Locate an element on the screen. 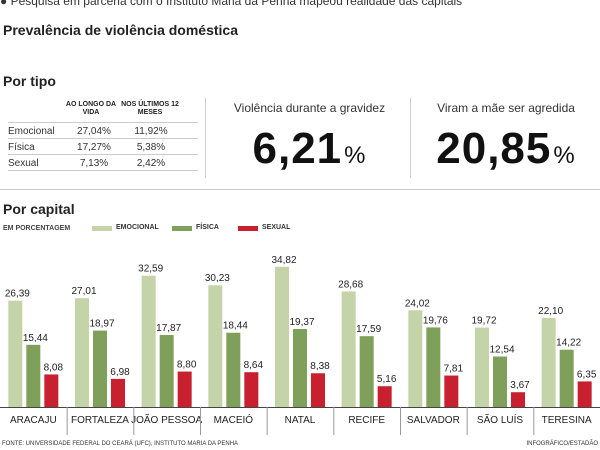 Image resolution: width=600 pixels, height=450 pixels. section-title-por-capital: Por capital is located at coordinates (39, 209).